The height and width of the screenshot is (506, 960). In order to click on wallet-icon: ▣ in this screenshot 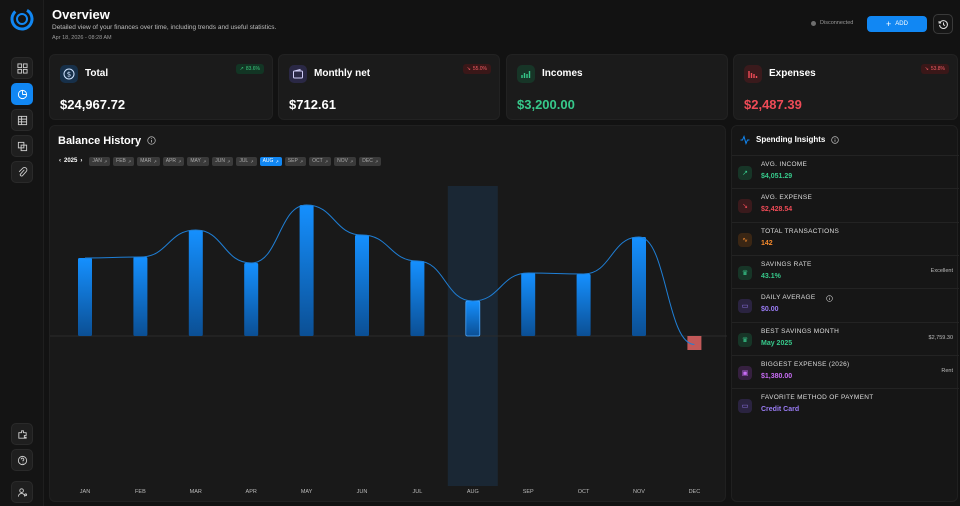, I will do `click(745, 372)`.